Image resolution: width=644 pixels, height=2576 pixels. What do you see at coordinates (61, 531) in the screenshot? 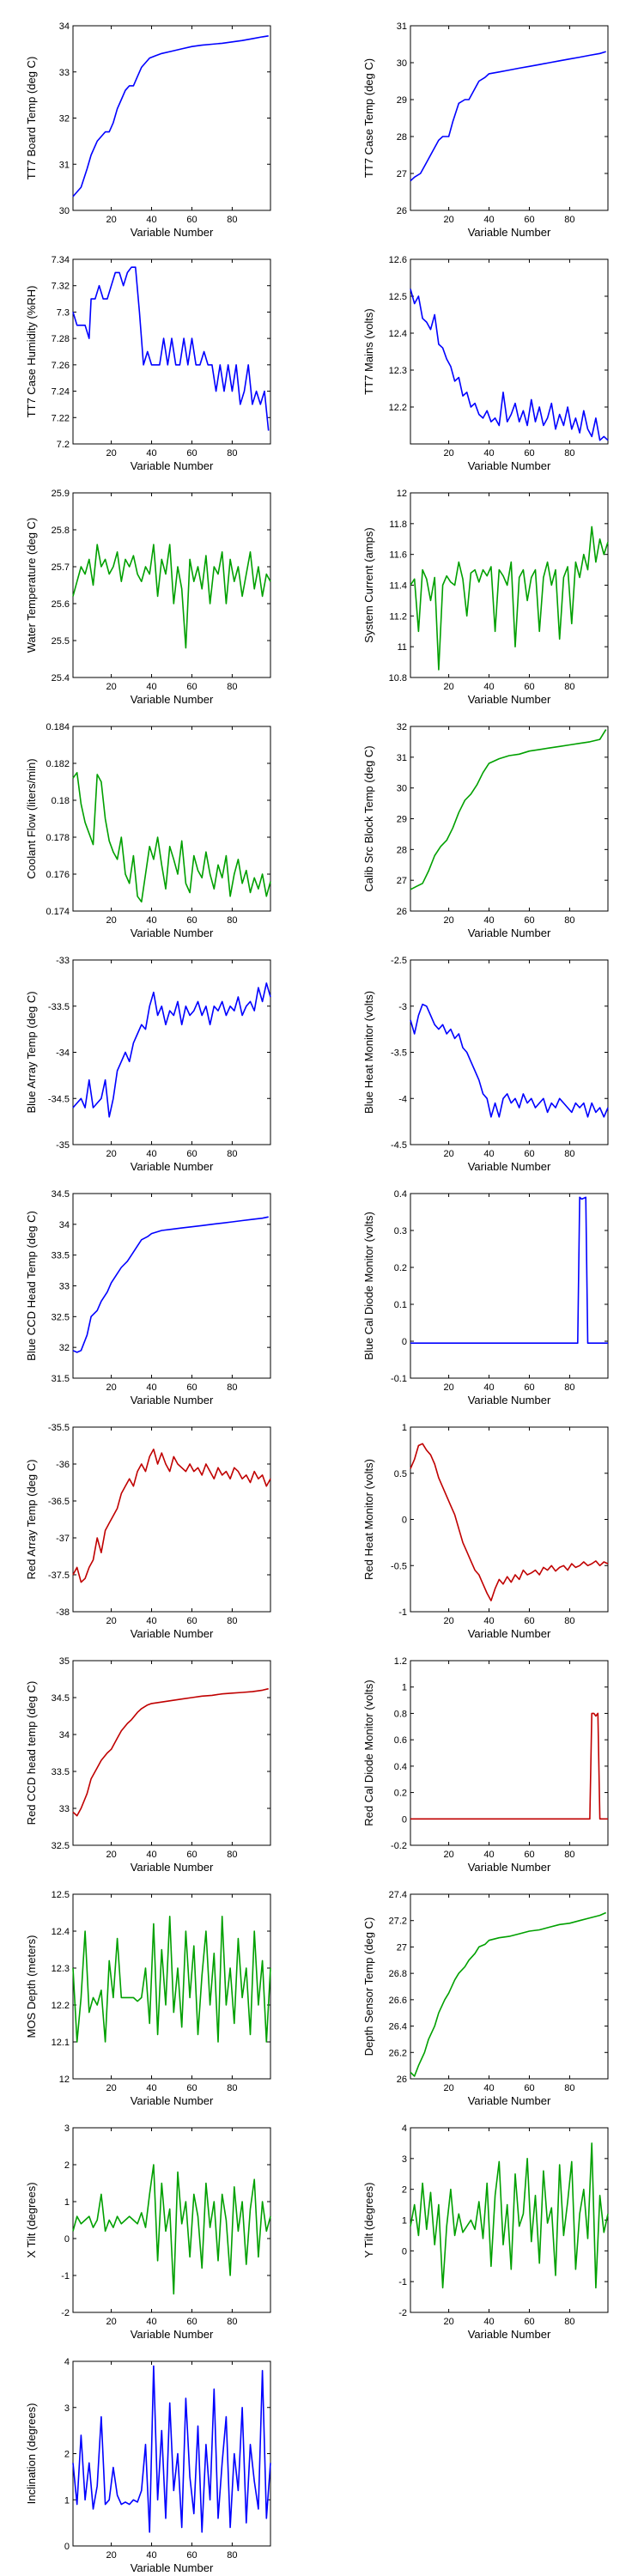
I see `y-tick-label: 25.8` at bounding box center [61, 531].